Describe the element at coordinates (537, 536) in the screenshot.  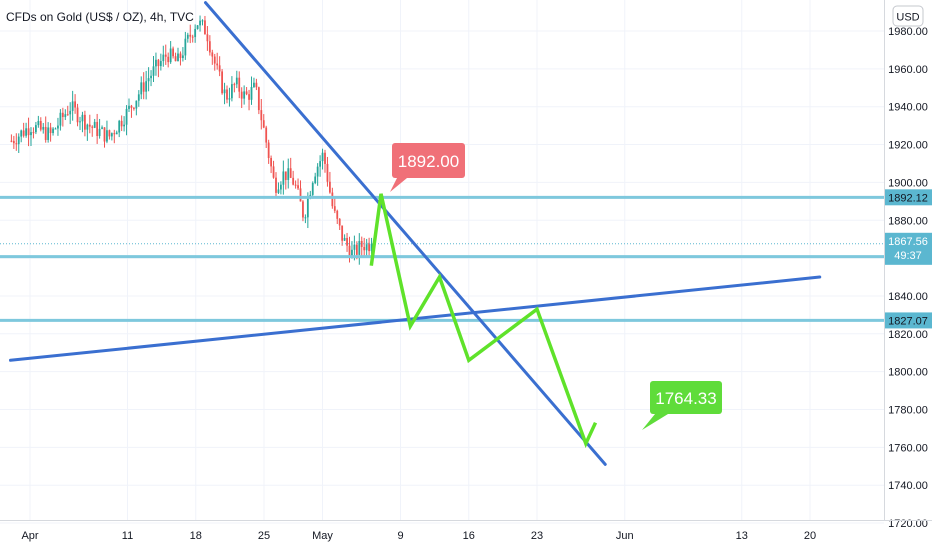
I see `time-tick-label: 23` at that location.